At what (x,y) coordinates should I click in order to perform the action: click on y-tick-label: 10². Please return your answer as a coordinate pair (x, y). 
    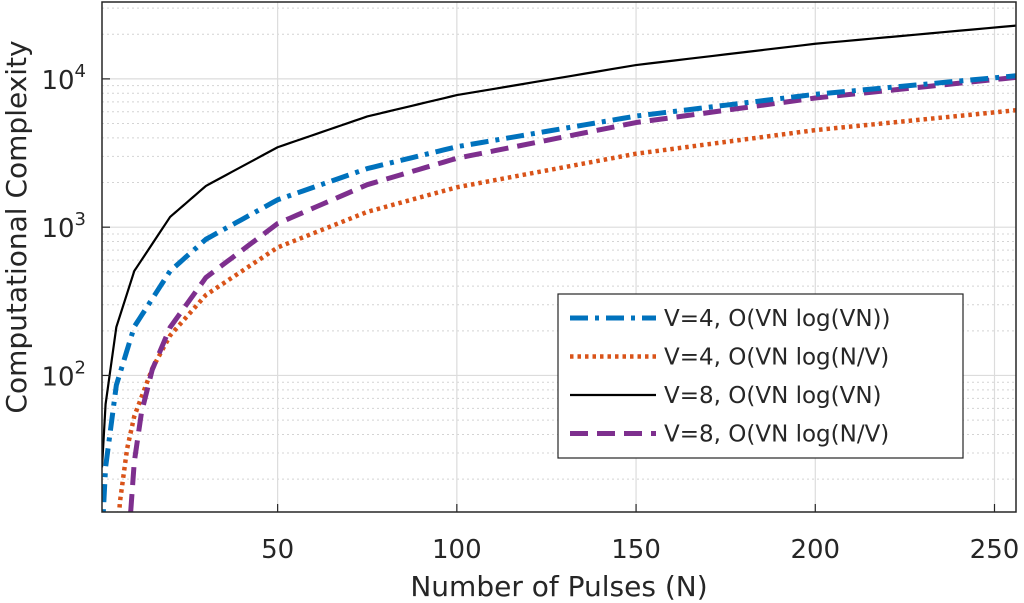
    Looking at the image, I should click on (63, 374).